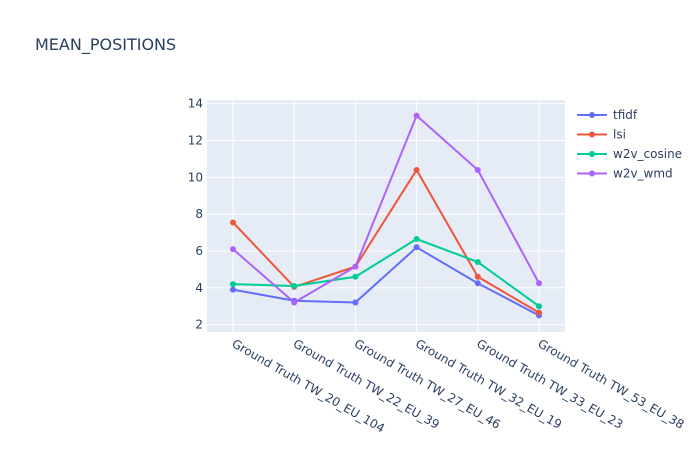  Describe the element at coordinates (607, 115) in the screenshot. I see `legend-item-tfidf: tfidf` at that location.